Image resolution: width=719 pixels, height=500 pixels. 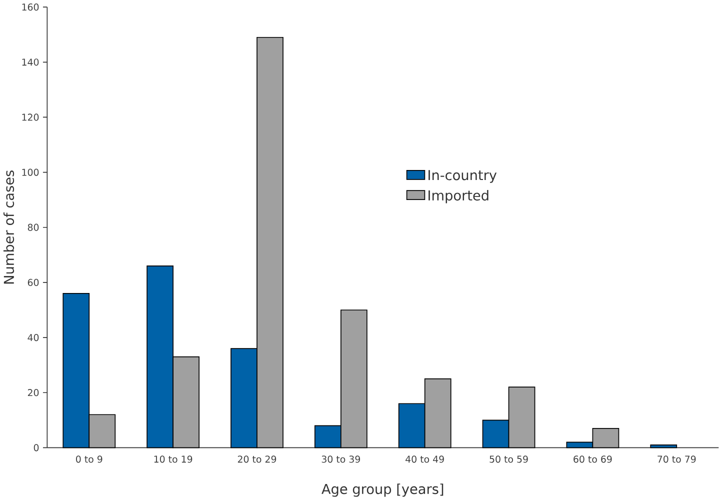 What do you see at coordinates (458, 197) in the screenshot?
I see `legend-label: Imported` at bounding box center [458, 197].